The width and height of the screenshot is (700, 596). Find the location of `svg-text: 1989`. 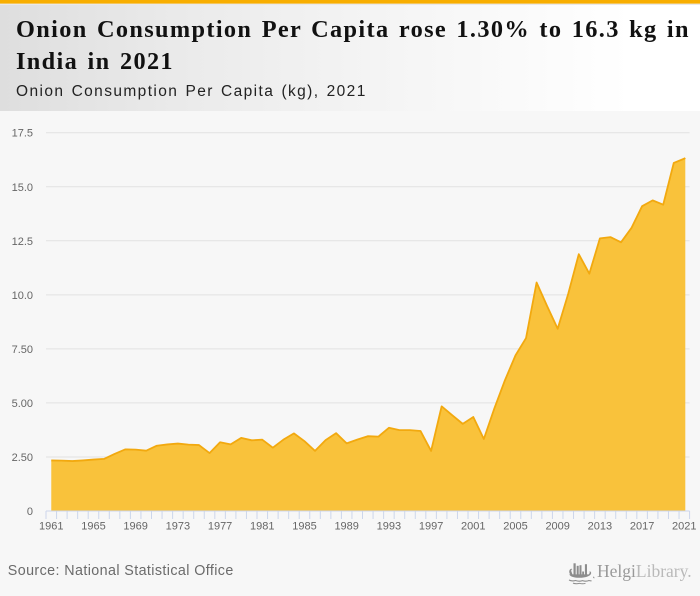

svg-text: 1989 is located at coordinates (346, 526).